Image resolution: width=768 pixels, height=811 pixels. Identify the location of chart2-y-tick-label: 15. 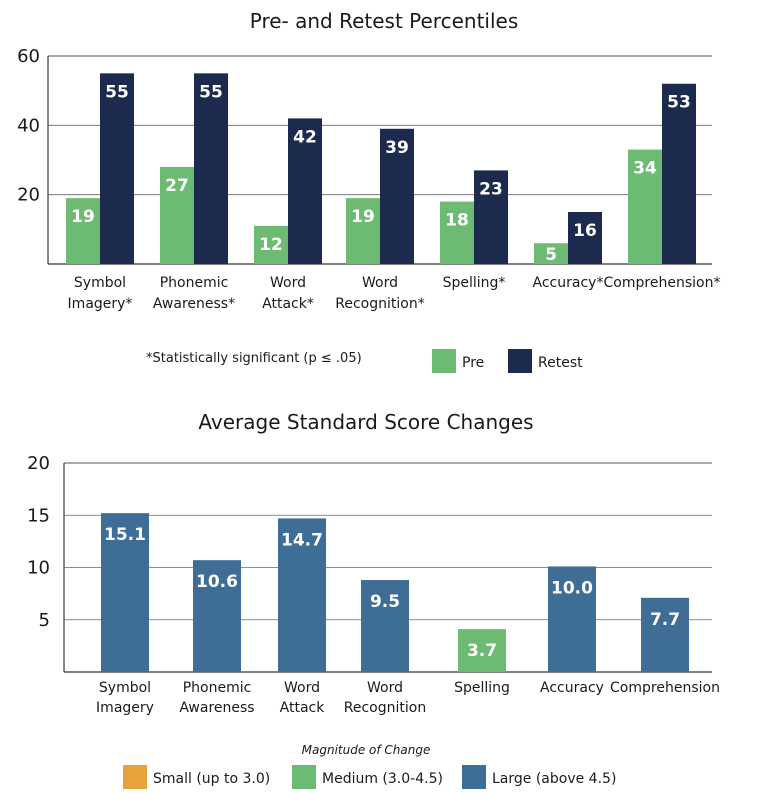
(38, 515).